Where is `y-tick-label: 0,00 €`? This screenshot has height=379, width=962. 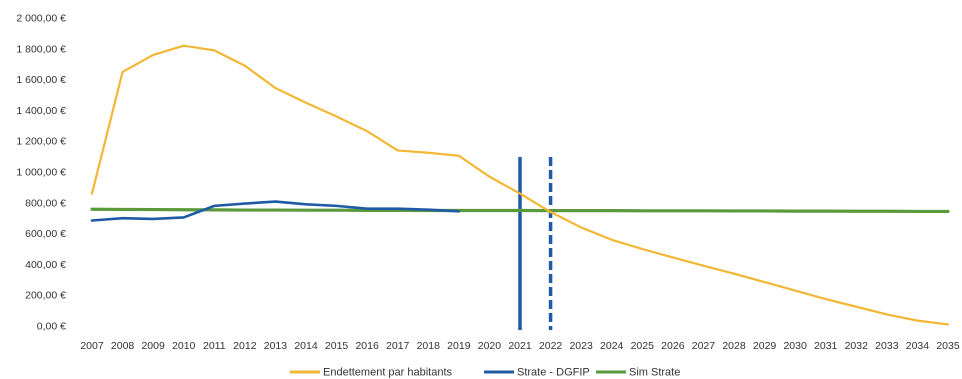
y-tick-label: 0,00 € is located at coordinates (51, 327).